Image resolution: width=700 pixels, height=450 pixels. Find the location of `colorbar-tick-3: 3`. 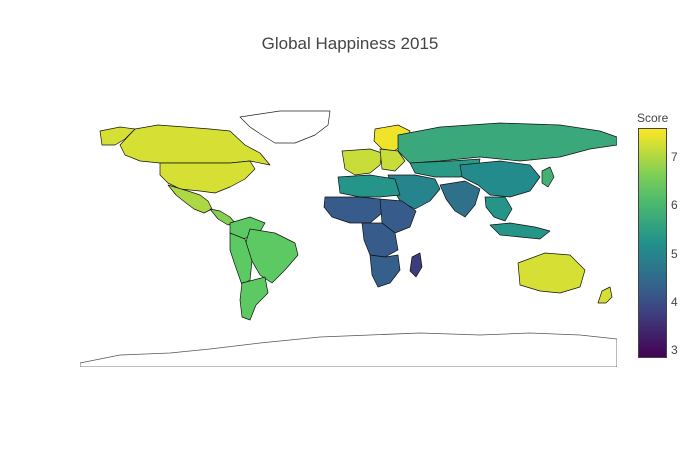

colorbar-tick-3: 3 is located at coordinates (674, 350).